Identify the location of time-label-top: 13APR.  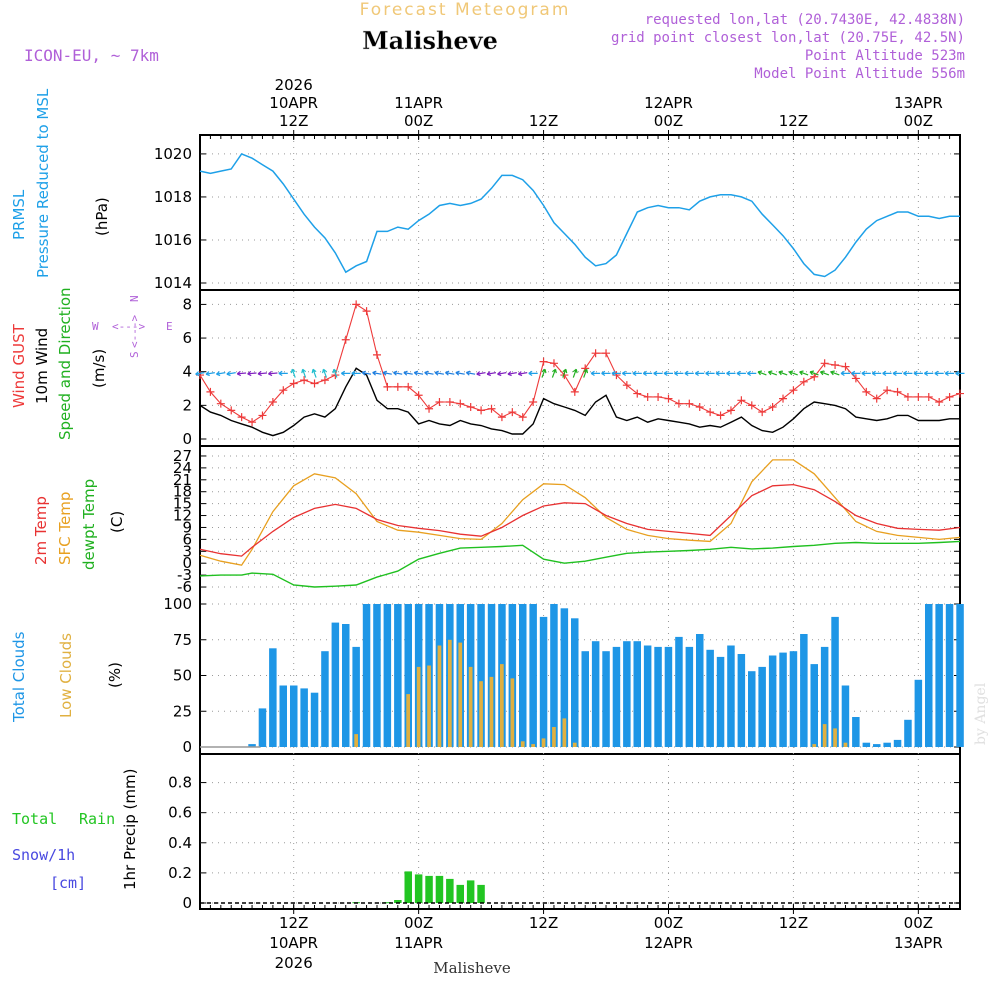
(918, 103).